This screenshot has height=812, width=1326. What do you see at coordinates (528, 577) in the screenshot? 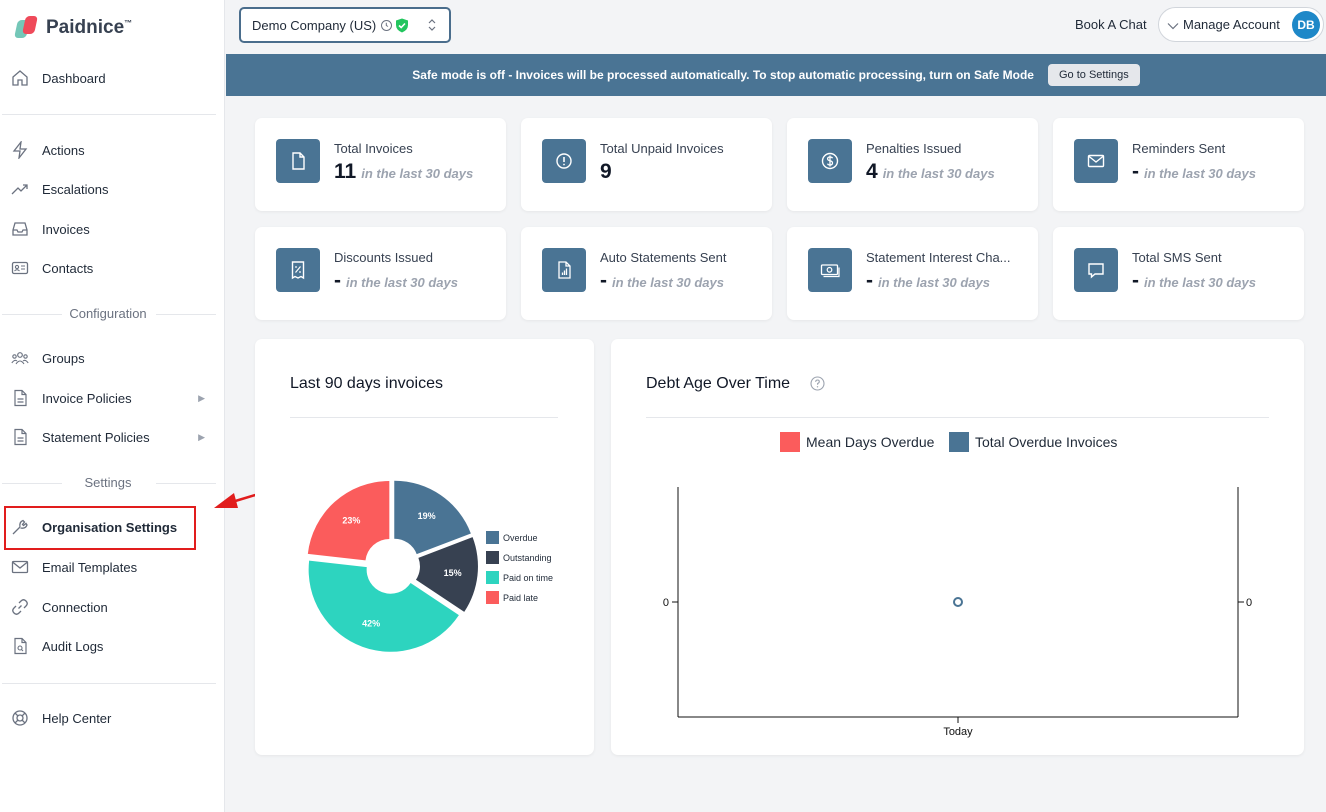
I see `legend-label: Paid on time` at bounding box center [528, 577].